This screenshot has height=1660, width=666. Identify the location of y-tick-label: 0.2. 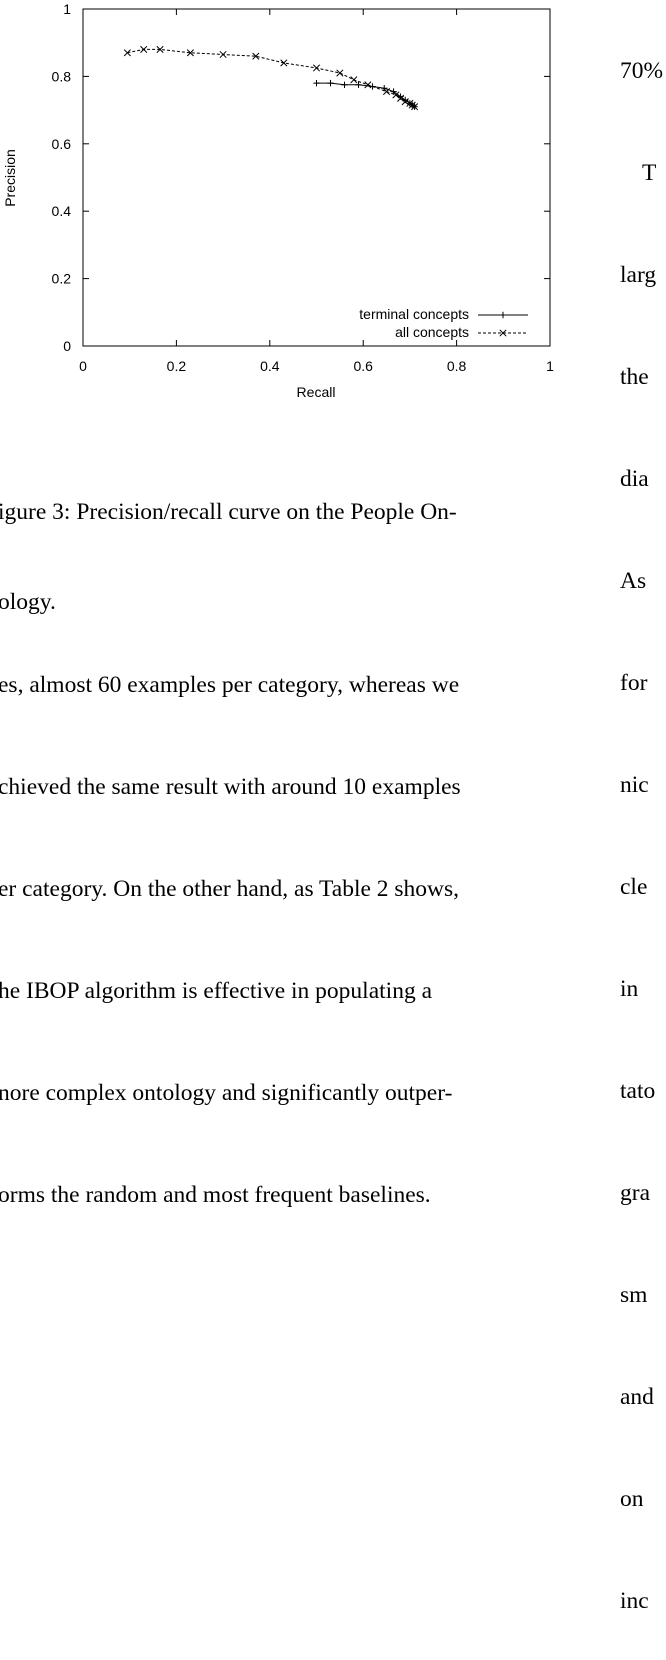
(62, 279).